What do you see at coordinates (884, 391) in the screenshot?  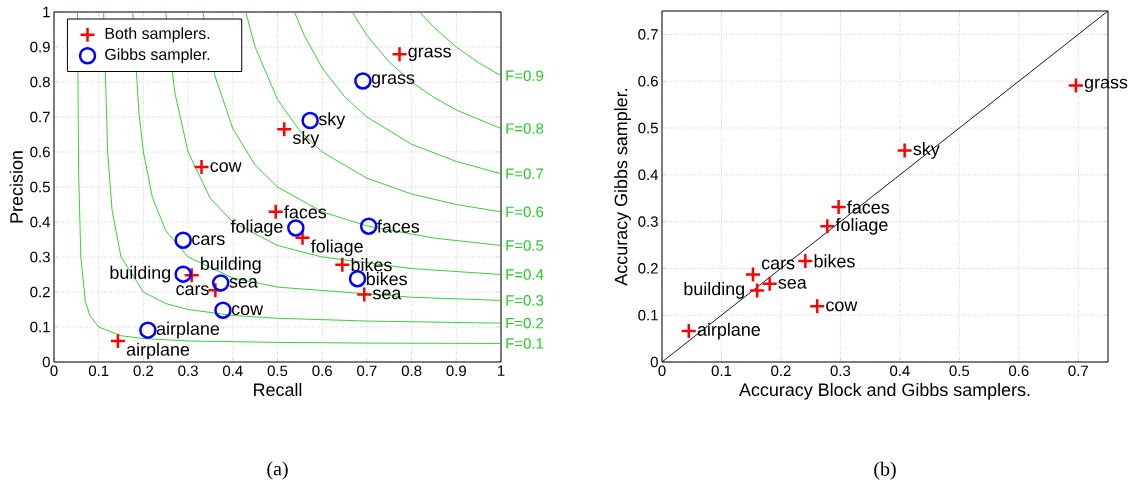 I see `x-axis-title: Accuracy Block and Gibbs samplers.` at bounding box center [884, 391].